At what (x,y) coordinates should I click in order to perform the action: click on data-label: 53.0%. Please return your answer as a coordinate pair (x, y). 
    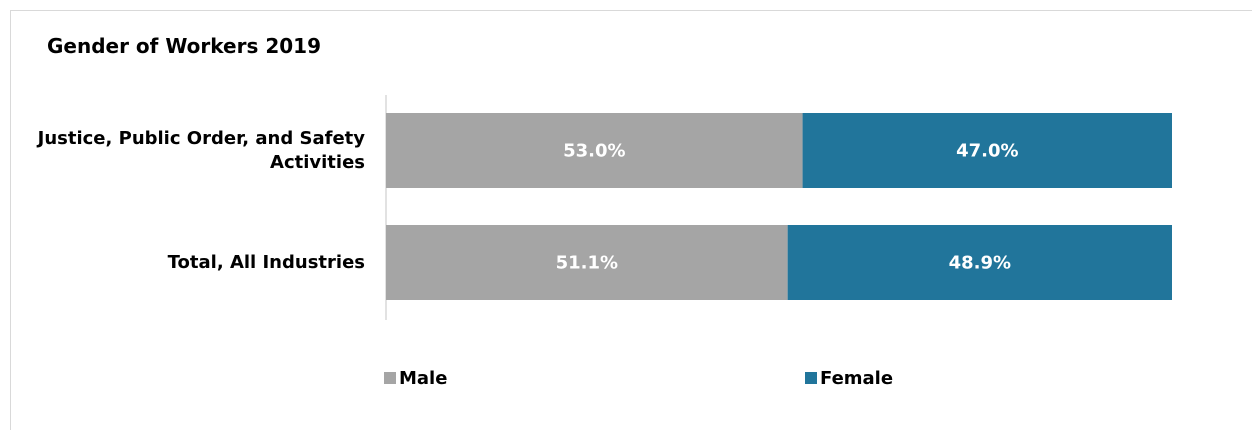
    Looking at the image, I should click on (594, 151).